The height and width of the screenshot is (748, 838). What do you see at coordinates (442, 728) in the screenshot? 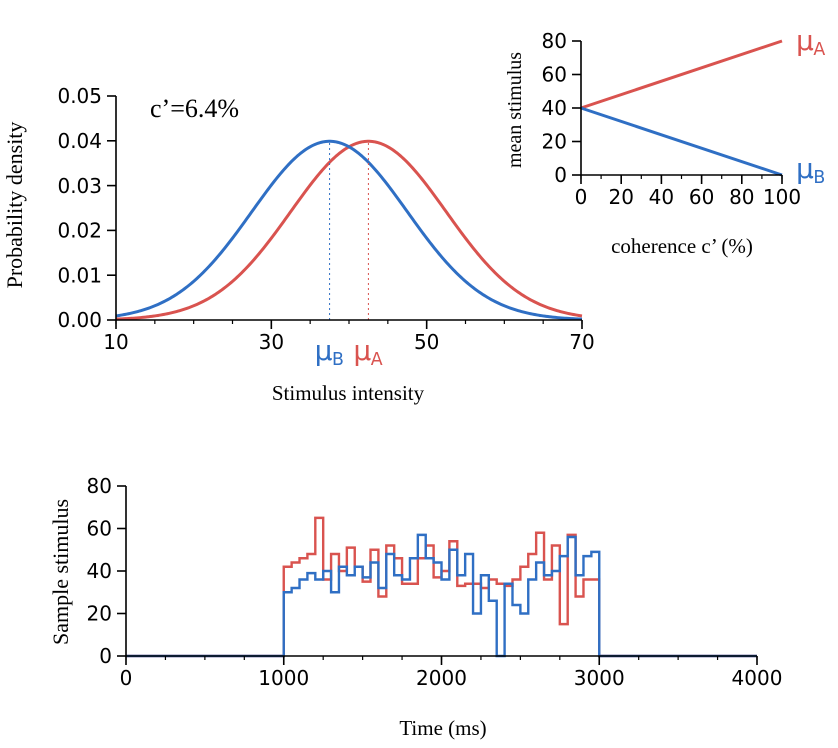
I see `sample-stimulus-x-label: Time (ms)` at bounding box center [442, 728].